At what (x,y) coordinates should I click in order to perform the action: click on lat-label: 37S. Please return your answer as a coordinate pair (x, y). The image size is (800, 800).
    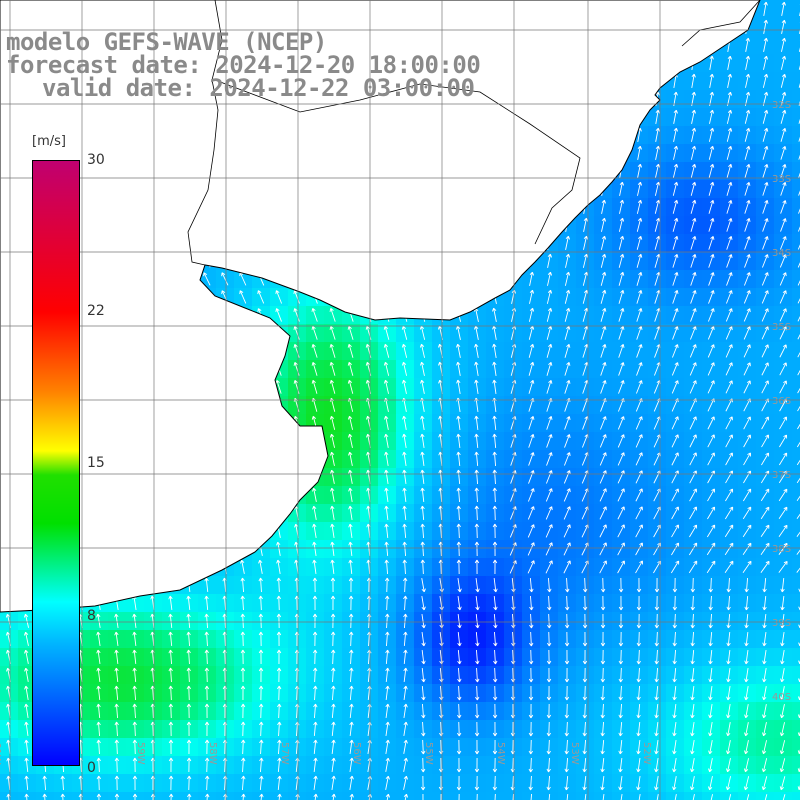
    Looking at the image, I should click on (781, 475).